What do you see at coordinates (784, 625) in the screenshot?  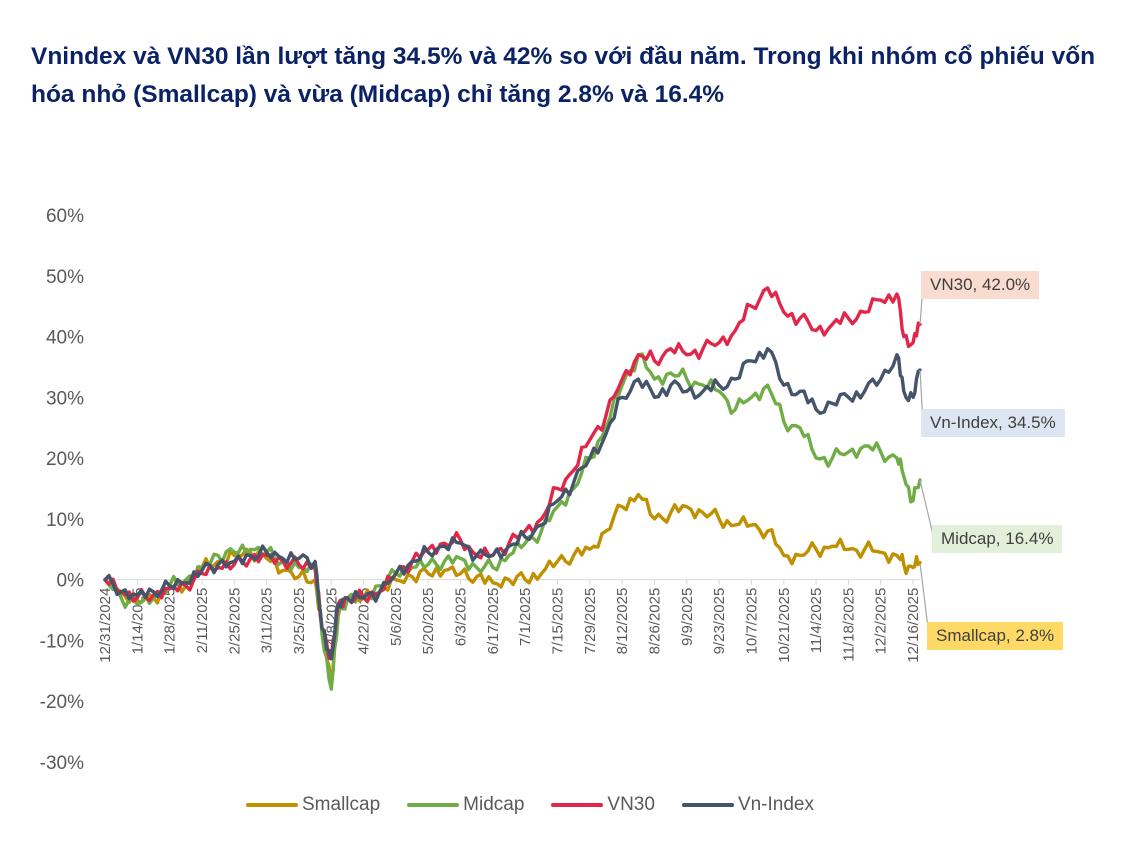 I see `x-tick-label: 10/21/2025` at bounding box center [784, 625].